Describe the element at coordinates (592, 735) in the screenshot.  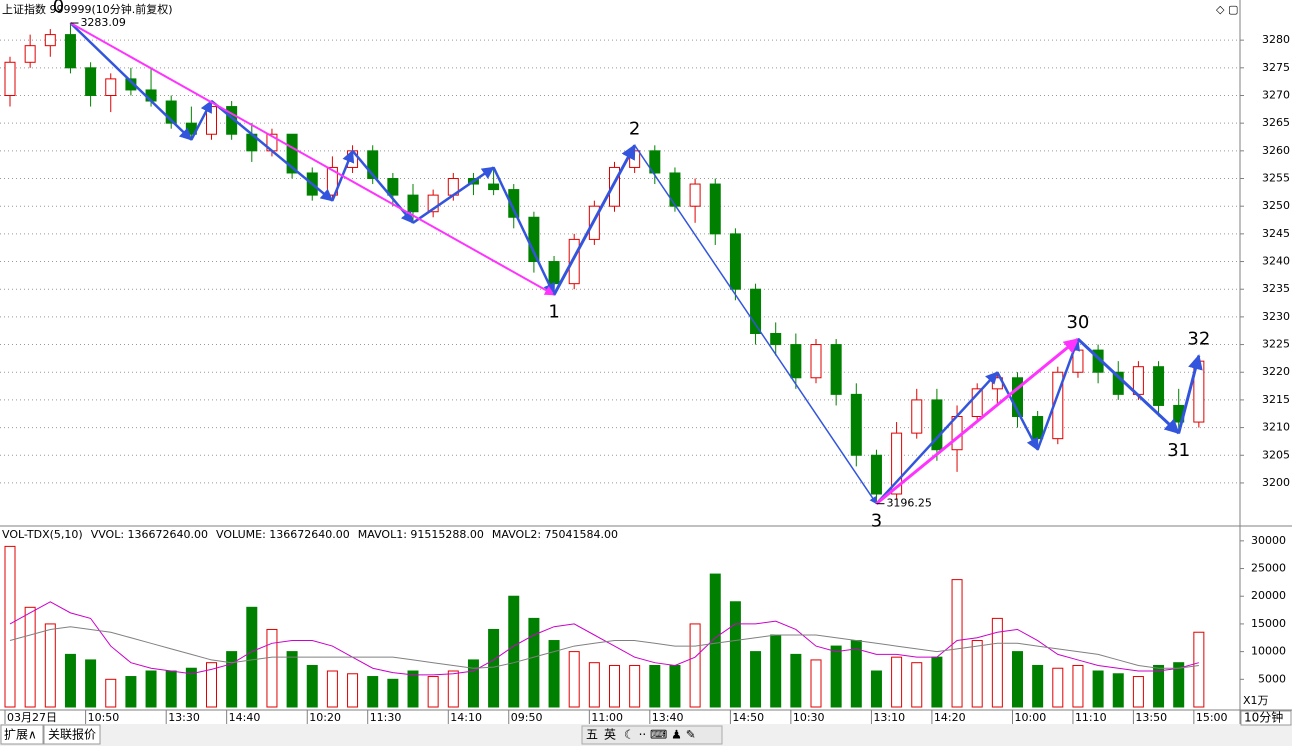
I see `toolbar-item: 五` at that location.